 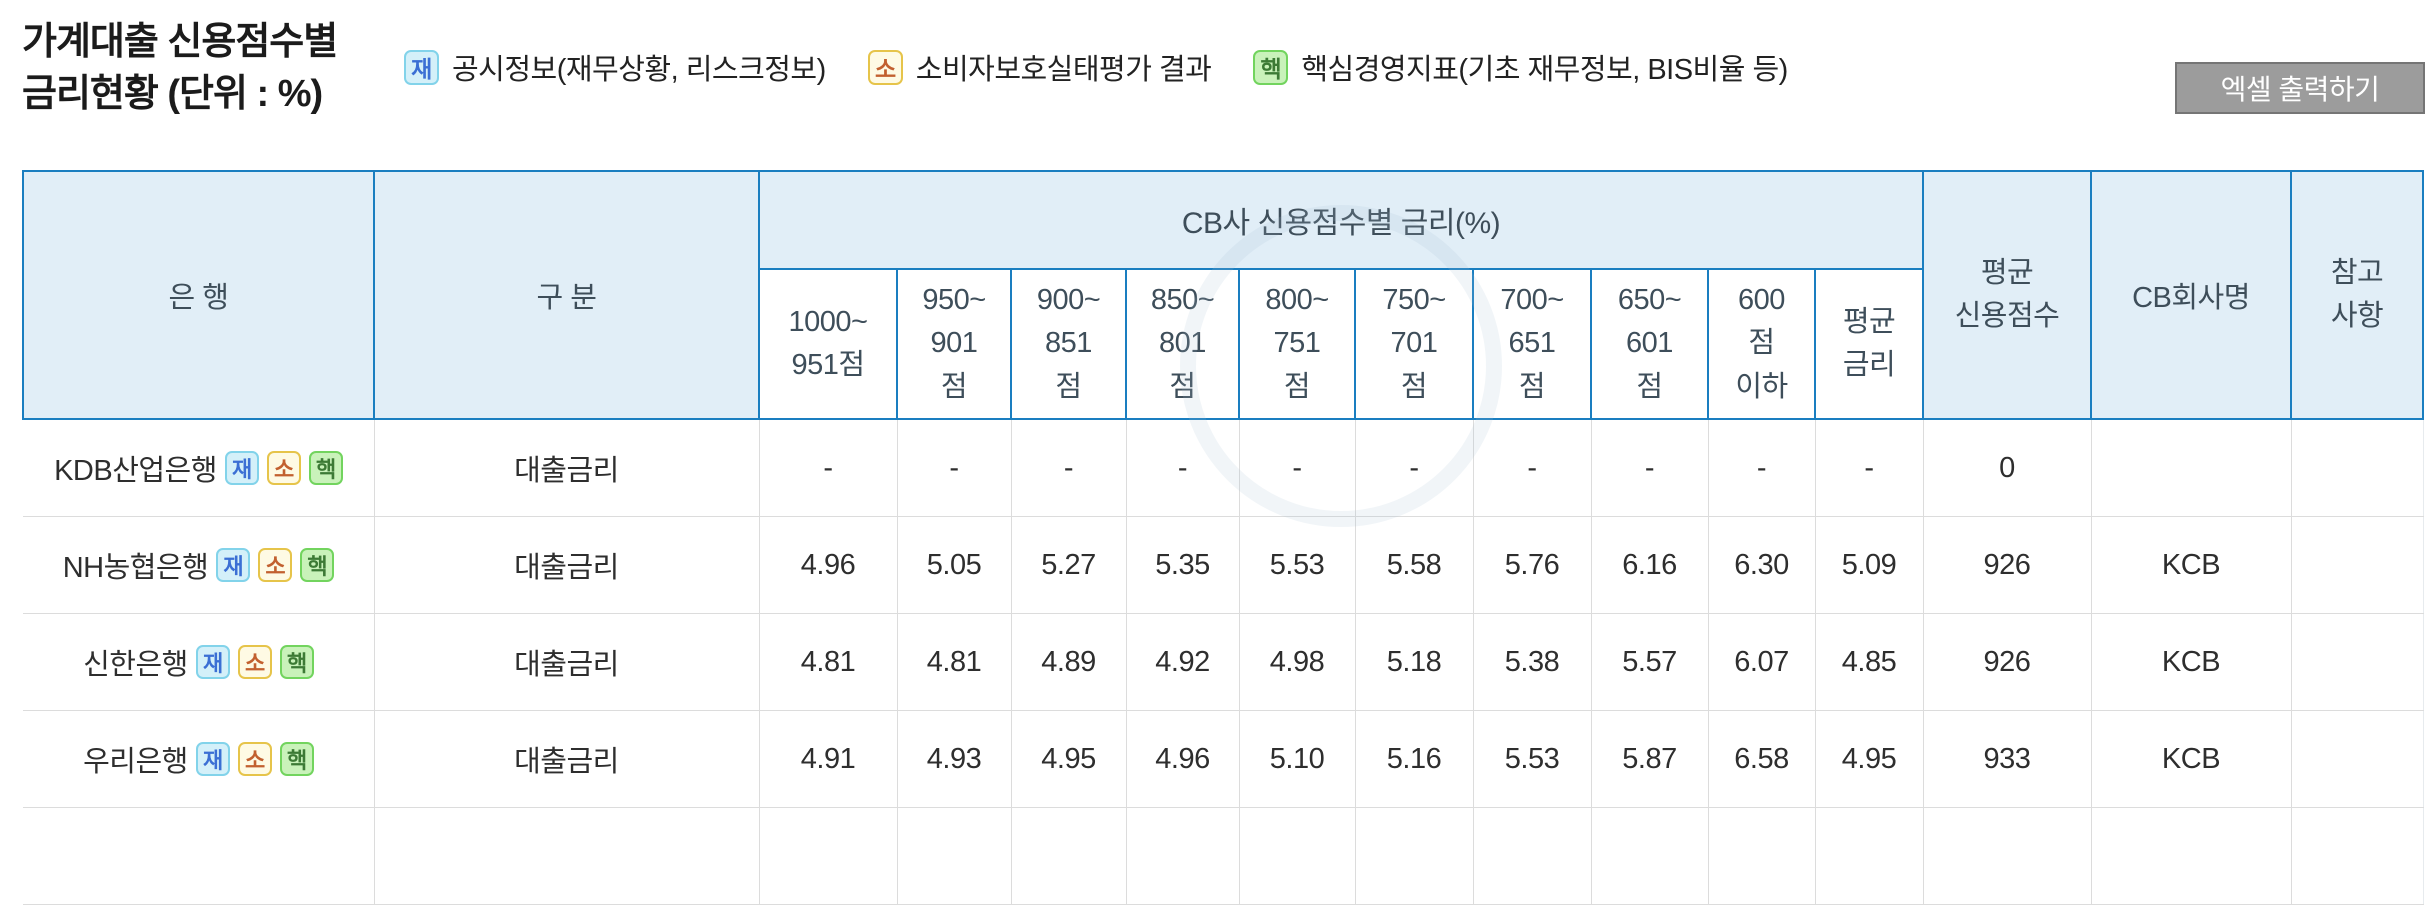 I want to click on legend-badge-consumer-protection-icon: 소, so click(x=885, y=67).